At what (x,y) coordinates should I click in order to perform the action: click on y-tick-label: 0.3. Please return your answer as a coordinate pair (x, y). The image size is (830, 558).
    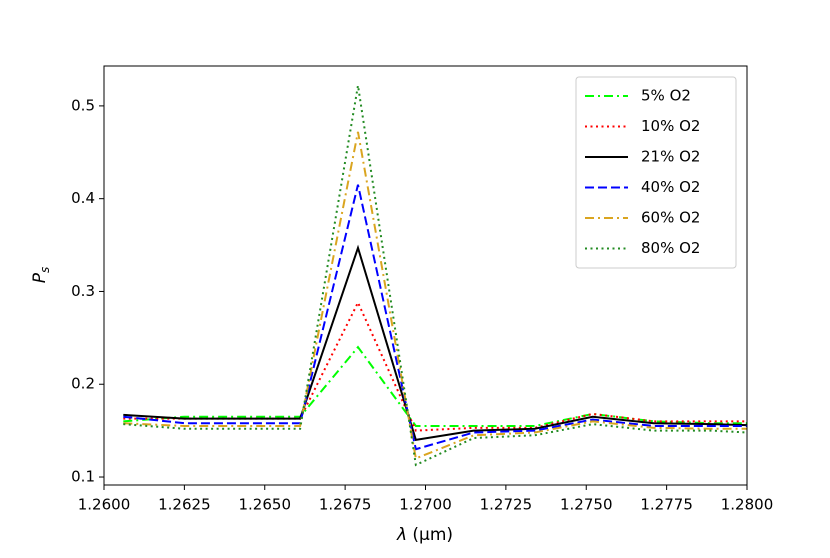
    Looking at the image, I should click on (83, 291).